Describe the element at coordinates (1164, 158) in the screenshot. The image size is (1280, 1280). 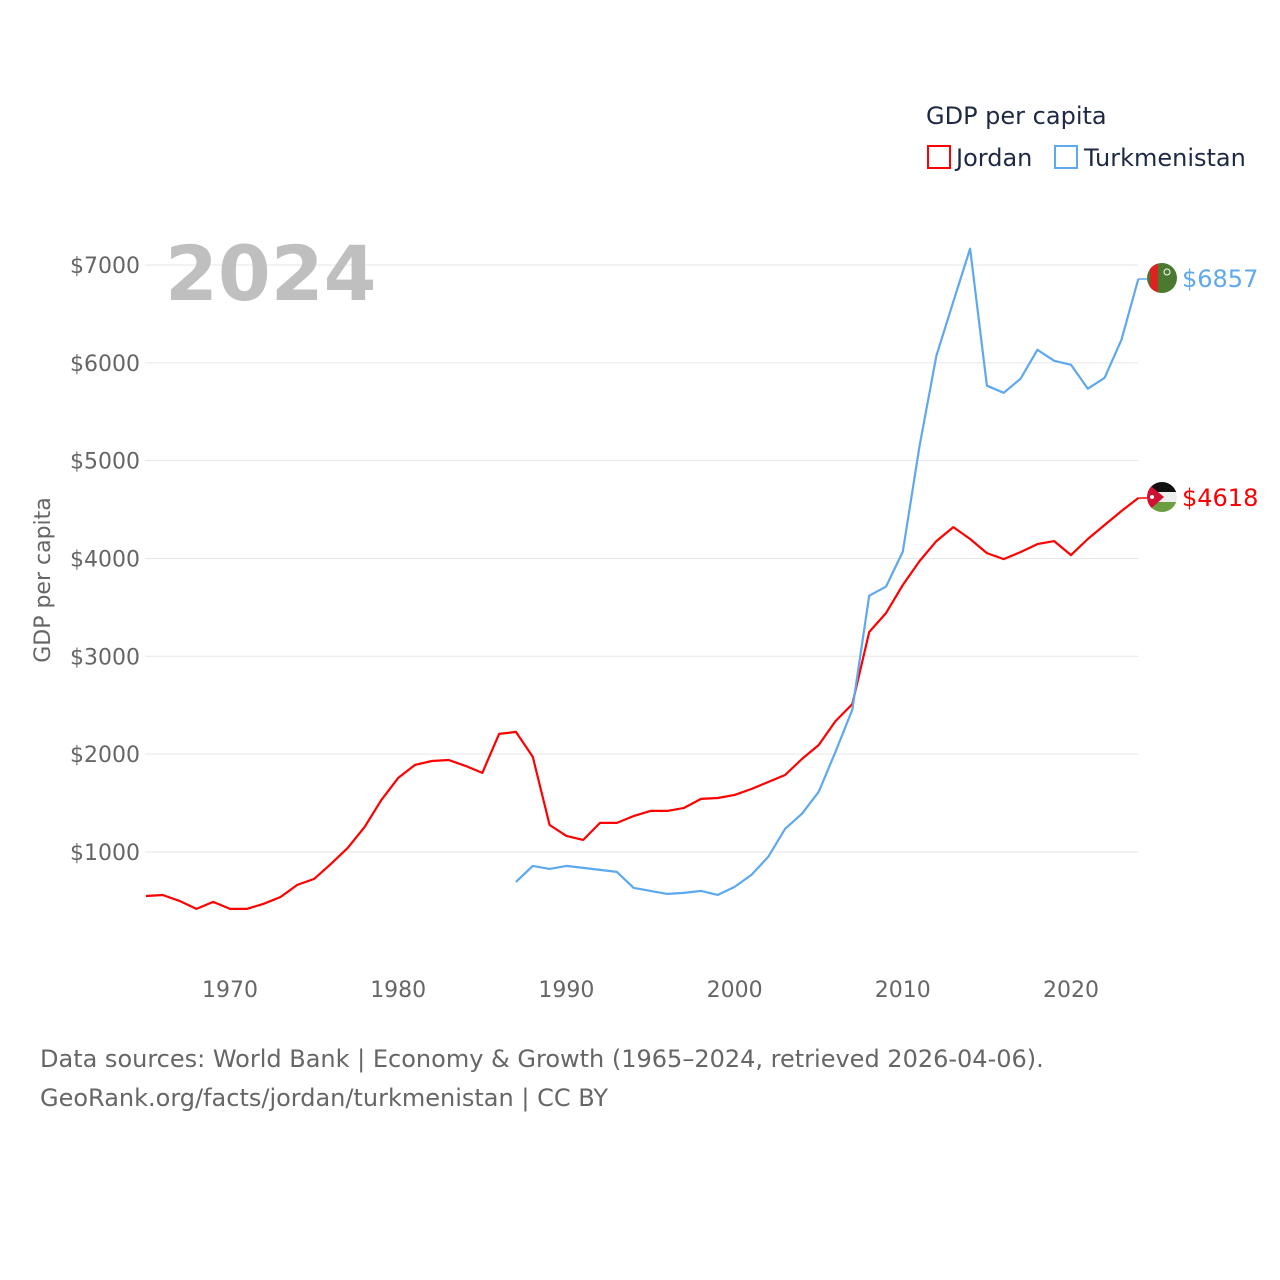
I see `legend-turkmenistan: Turkmenistan` at that location.